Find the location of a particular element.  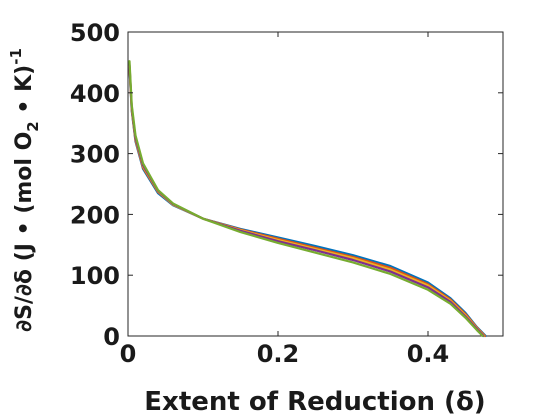

y-axis-label-sup: -1 is located at coordinates (16, 56).